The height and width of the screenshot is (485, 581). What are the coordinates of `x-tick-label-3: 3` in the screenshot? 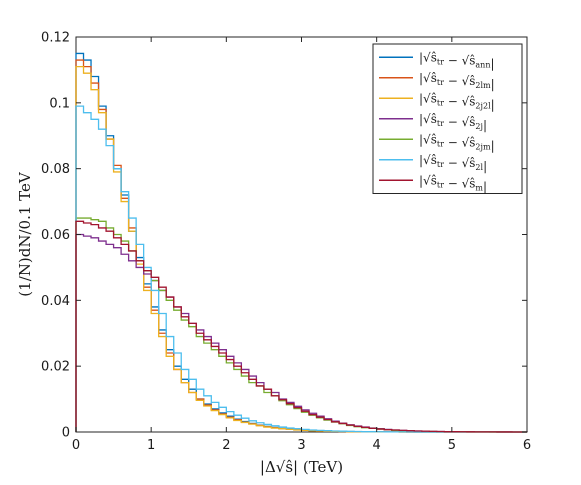 It's located at (301, 445).